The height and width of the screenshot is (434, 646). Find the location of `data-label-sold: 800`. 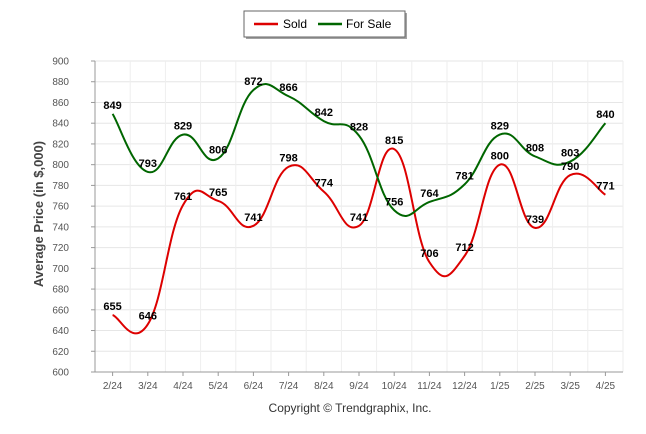

data-label-sold: 800 is located at coordinates (500, 157).